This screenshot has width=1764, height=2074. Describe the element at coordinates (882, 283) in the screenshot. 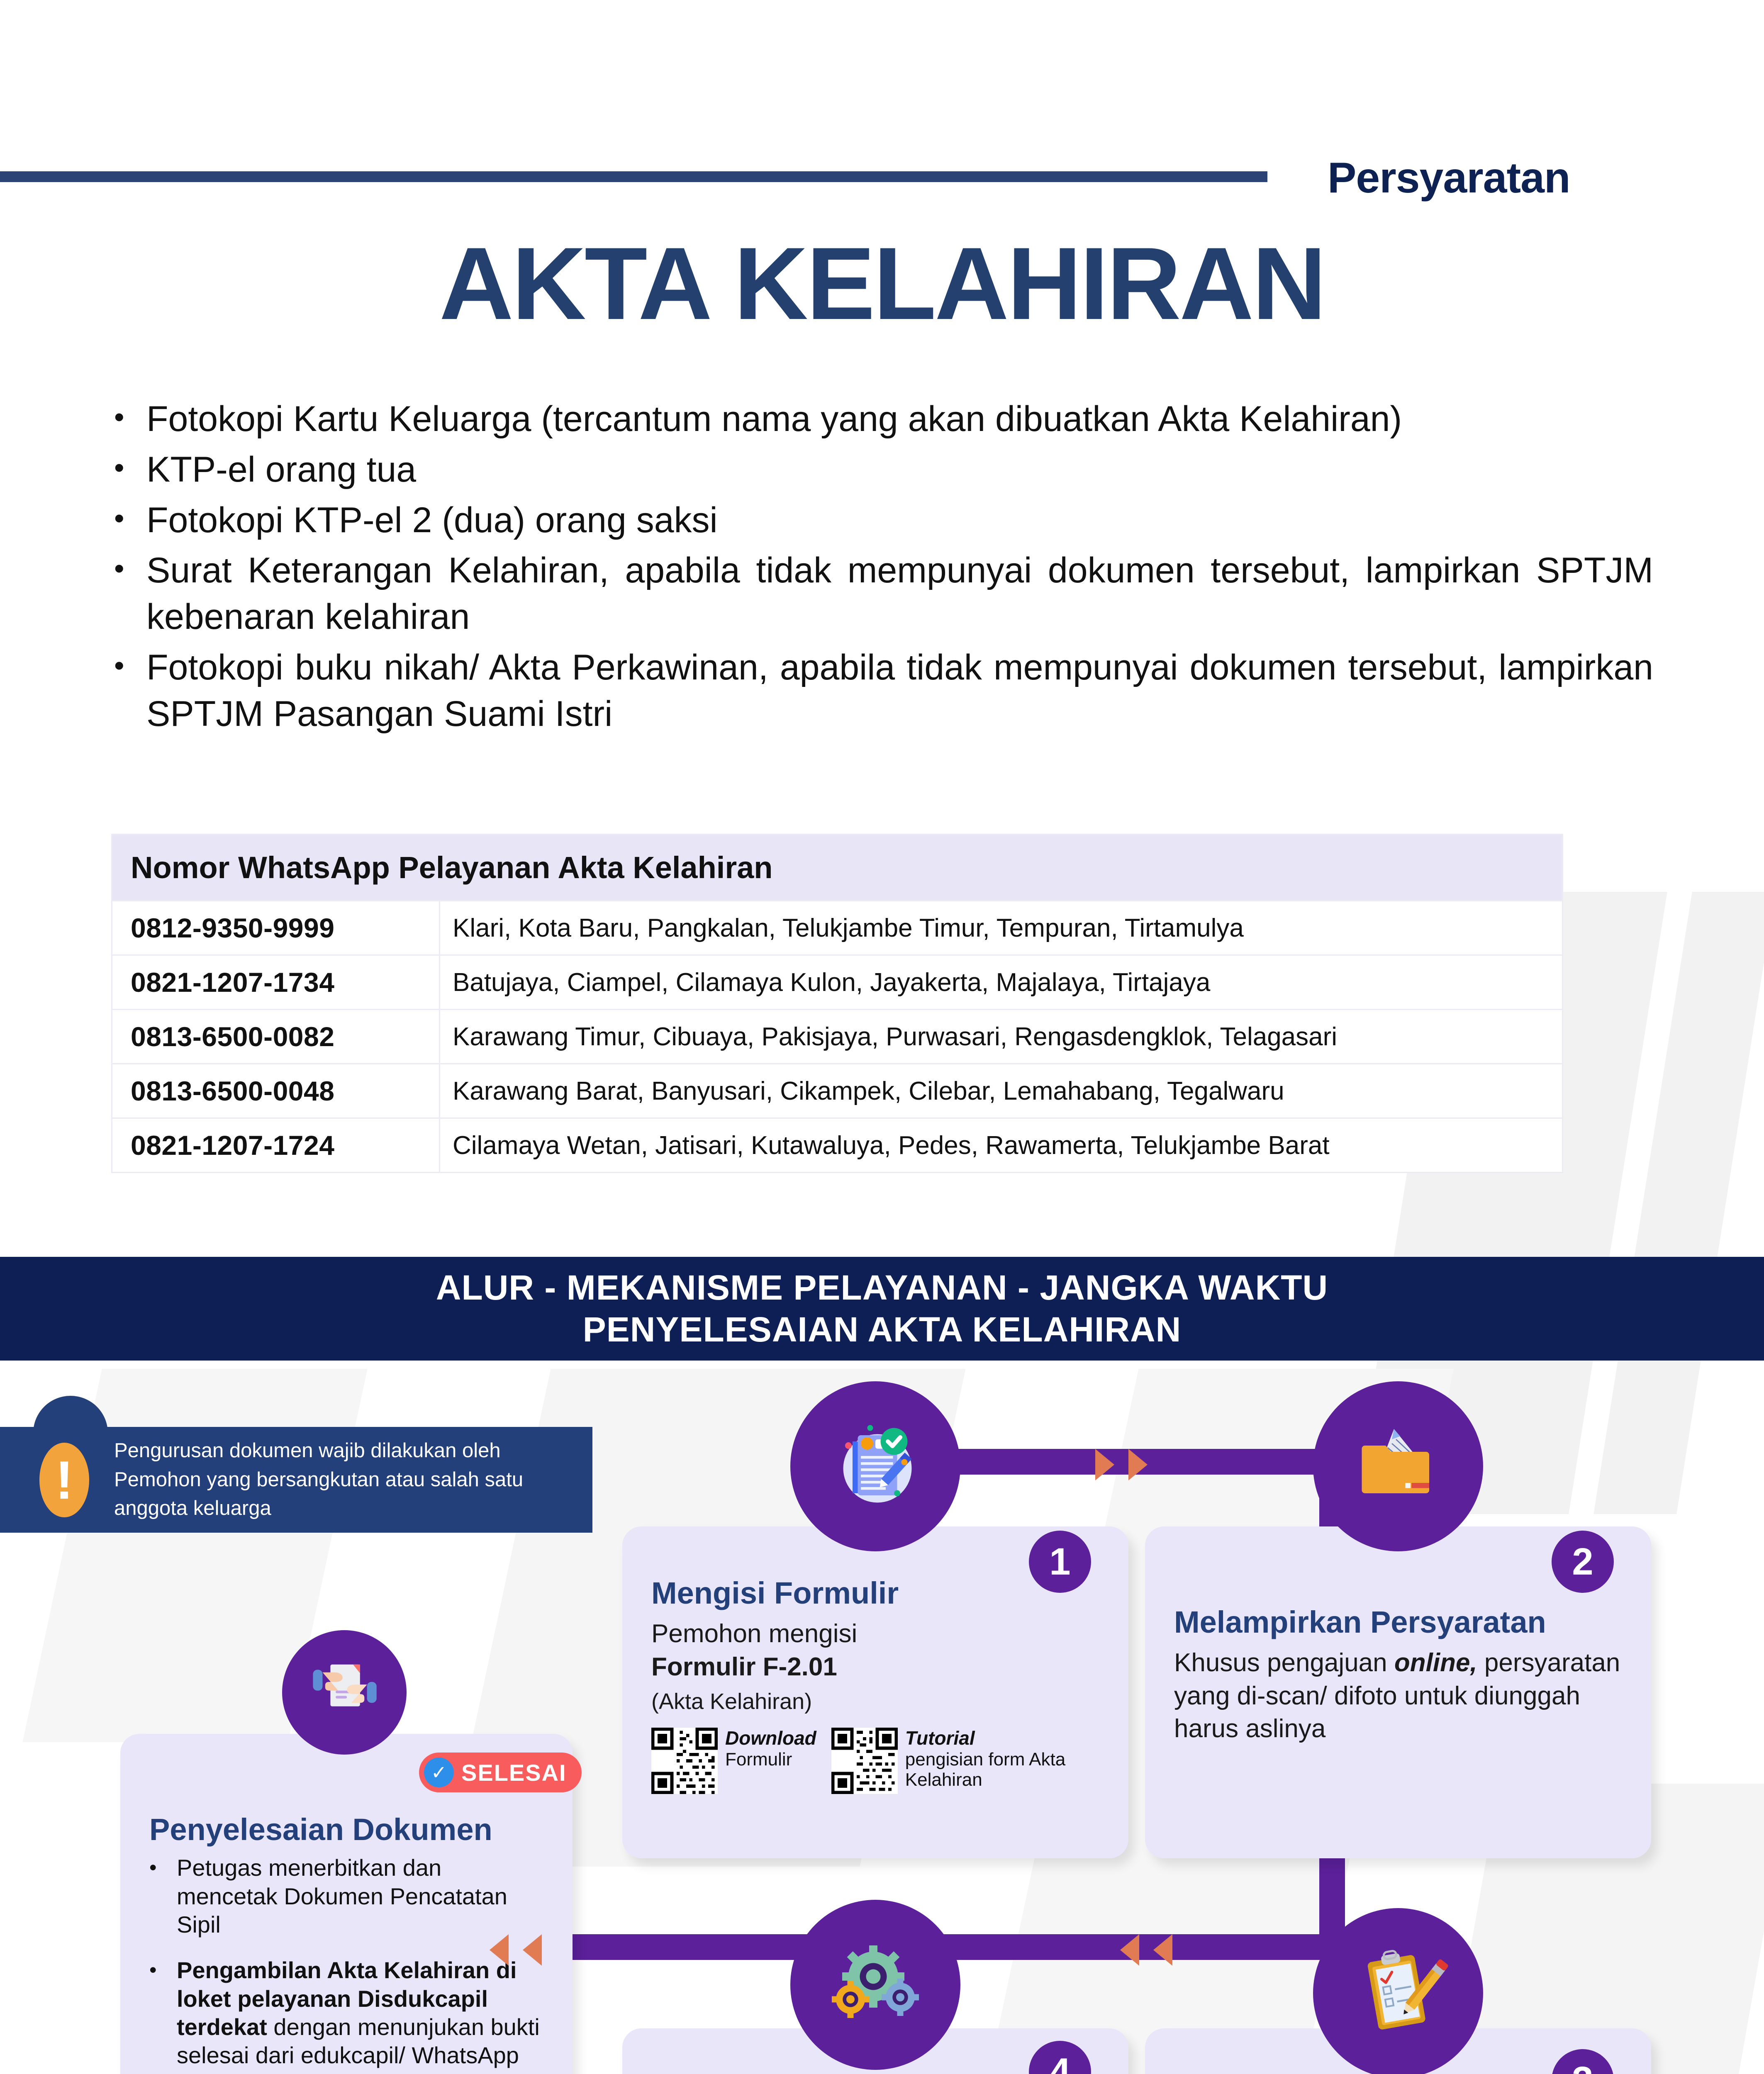

I see `page-title: AKTA KELAHIRAN` at that location.